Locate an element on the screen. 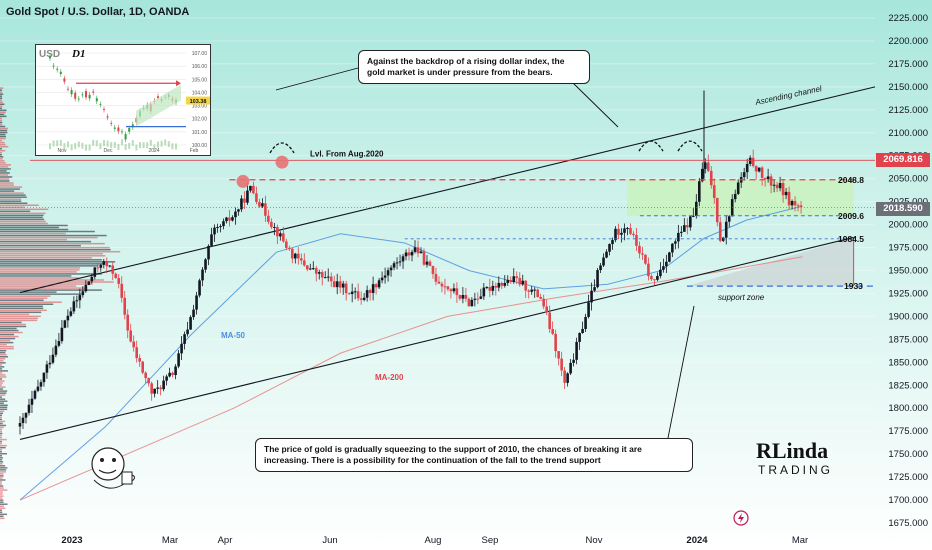 The width and height of the screenshot is (932, 550). flash-icon is located at coordinates (741, 518).